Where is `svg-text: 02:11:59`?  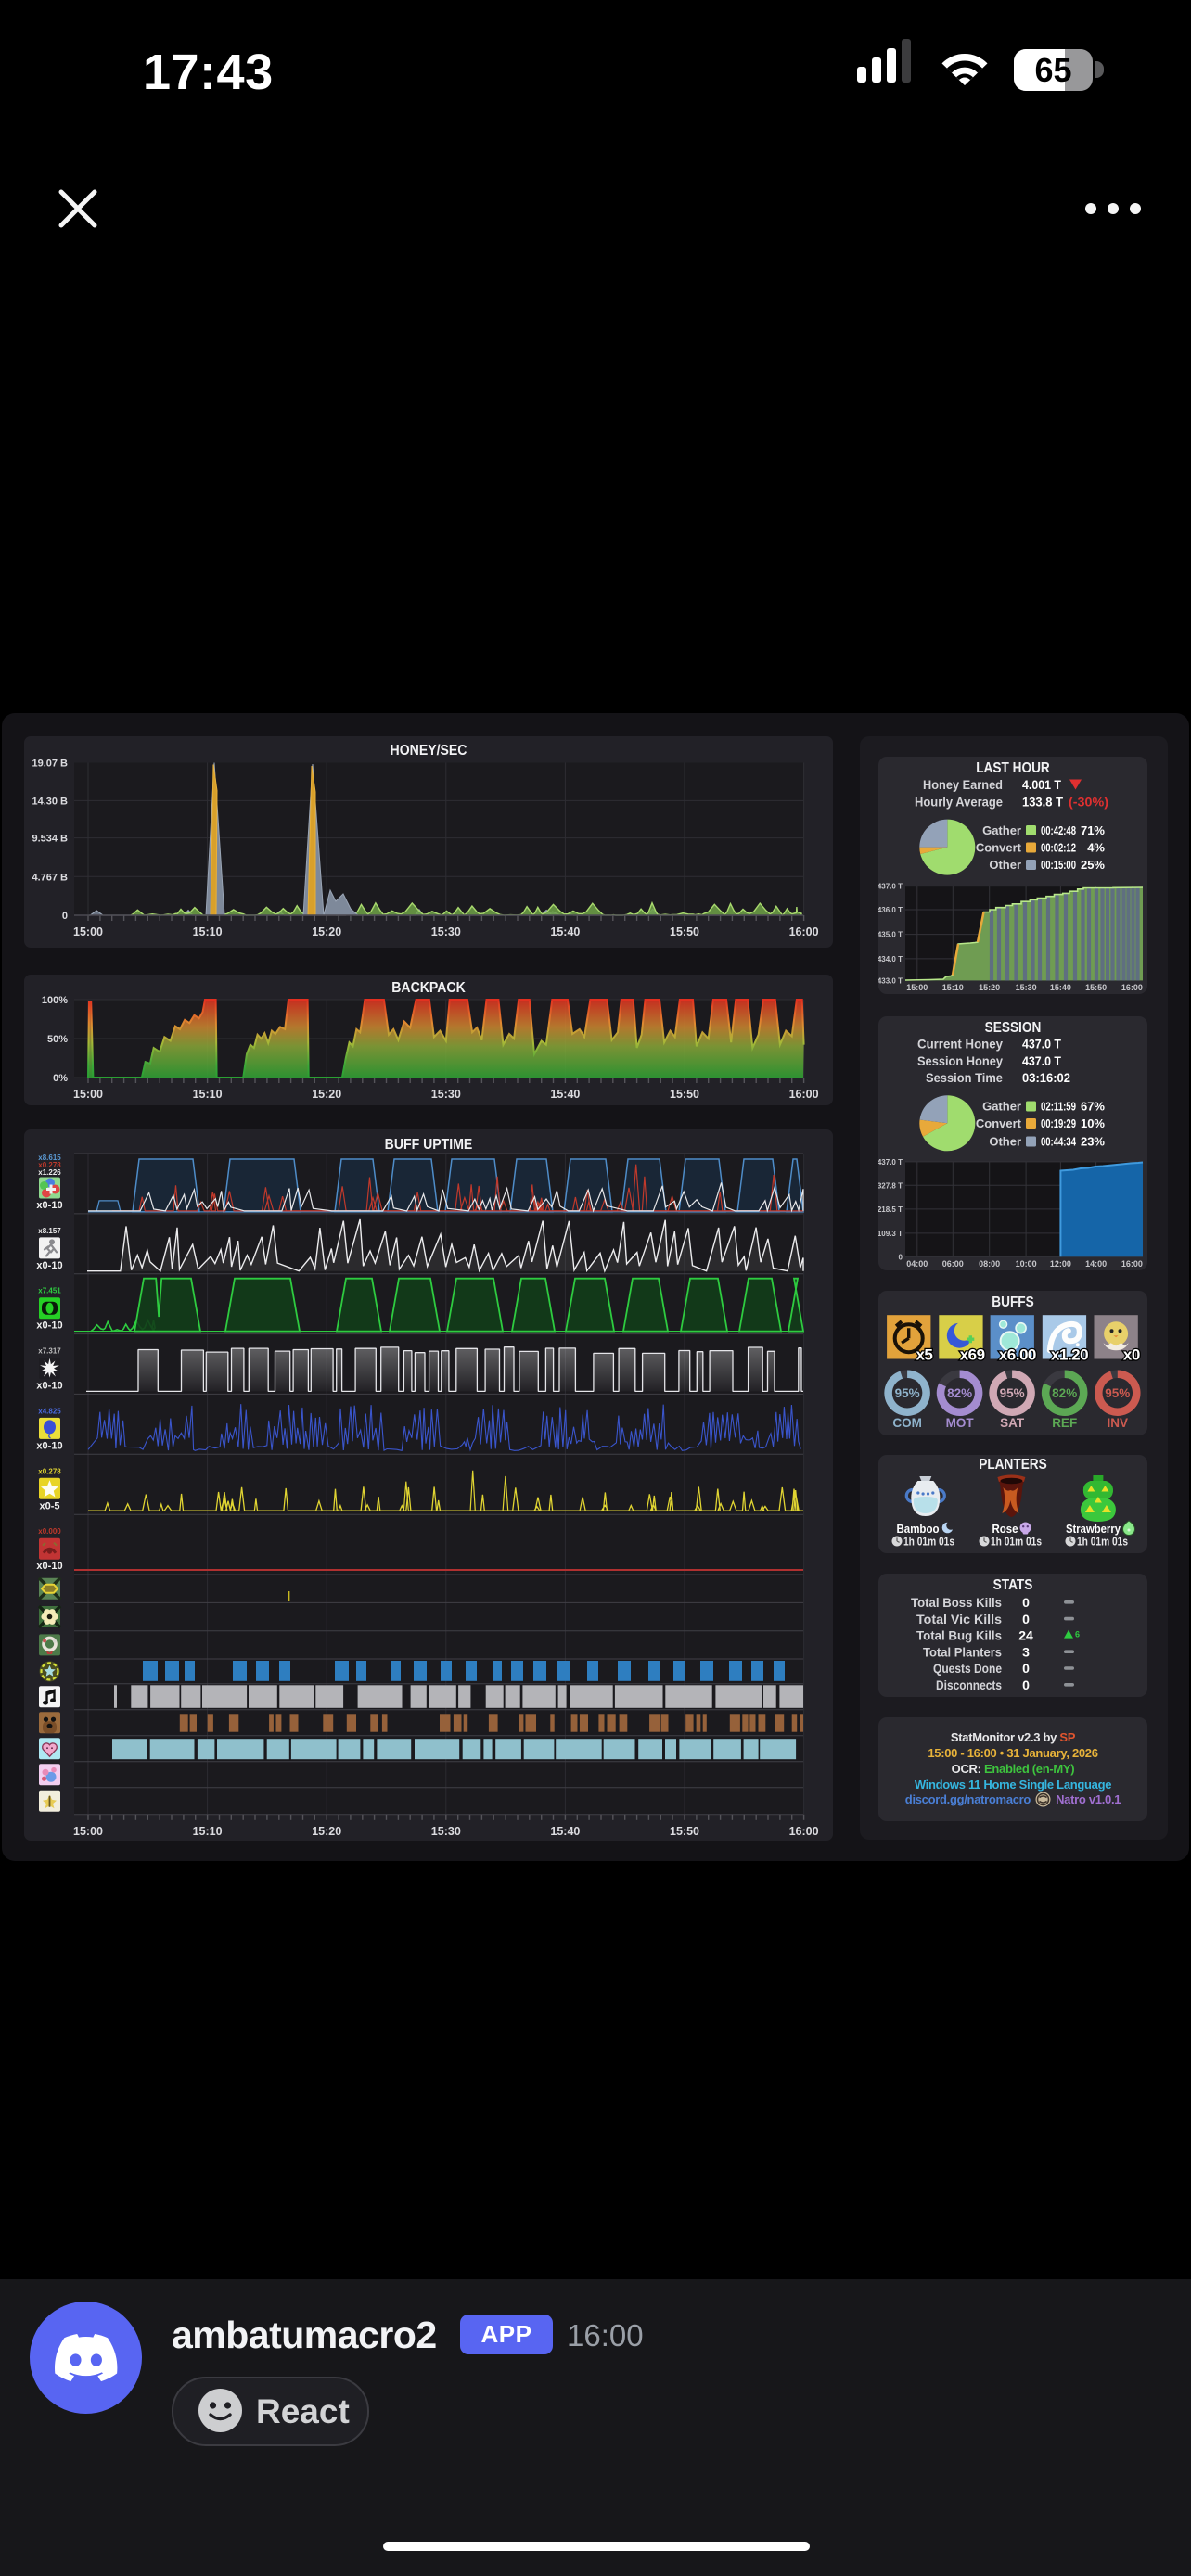 svg-text: 02:11:59 is located at coordinates (1058, 1107).